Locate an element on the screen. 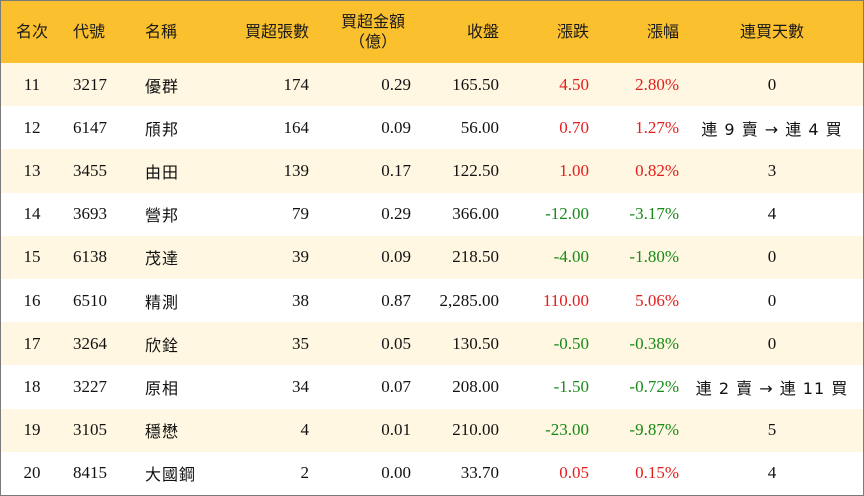 Image resolution: width=864 pixels, height=496 pixels. cell-change-pct: -1.80% is located at coordinates (654, 257).